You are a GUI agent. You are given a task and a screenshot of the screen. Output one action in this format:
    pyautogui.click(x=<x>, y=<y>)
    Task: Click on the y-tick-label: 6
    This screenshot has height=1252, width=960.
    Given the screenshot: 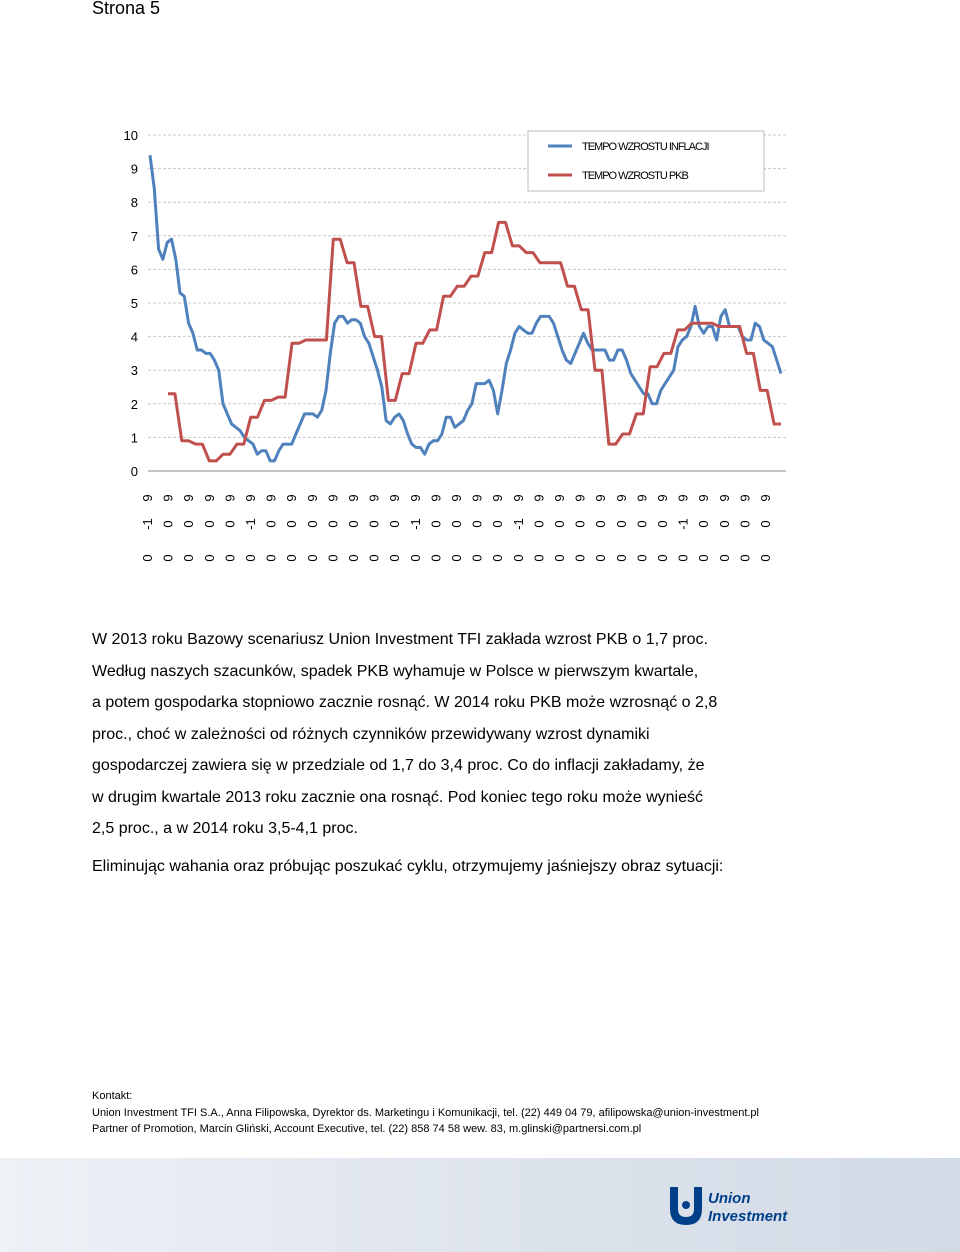 What is the action you would take?
    pyautogui.click(x=134, y=269)
    